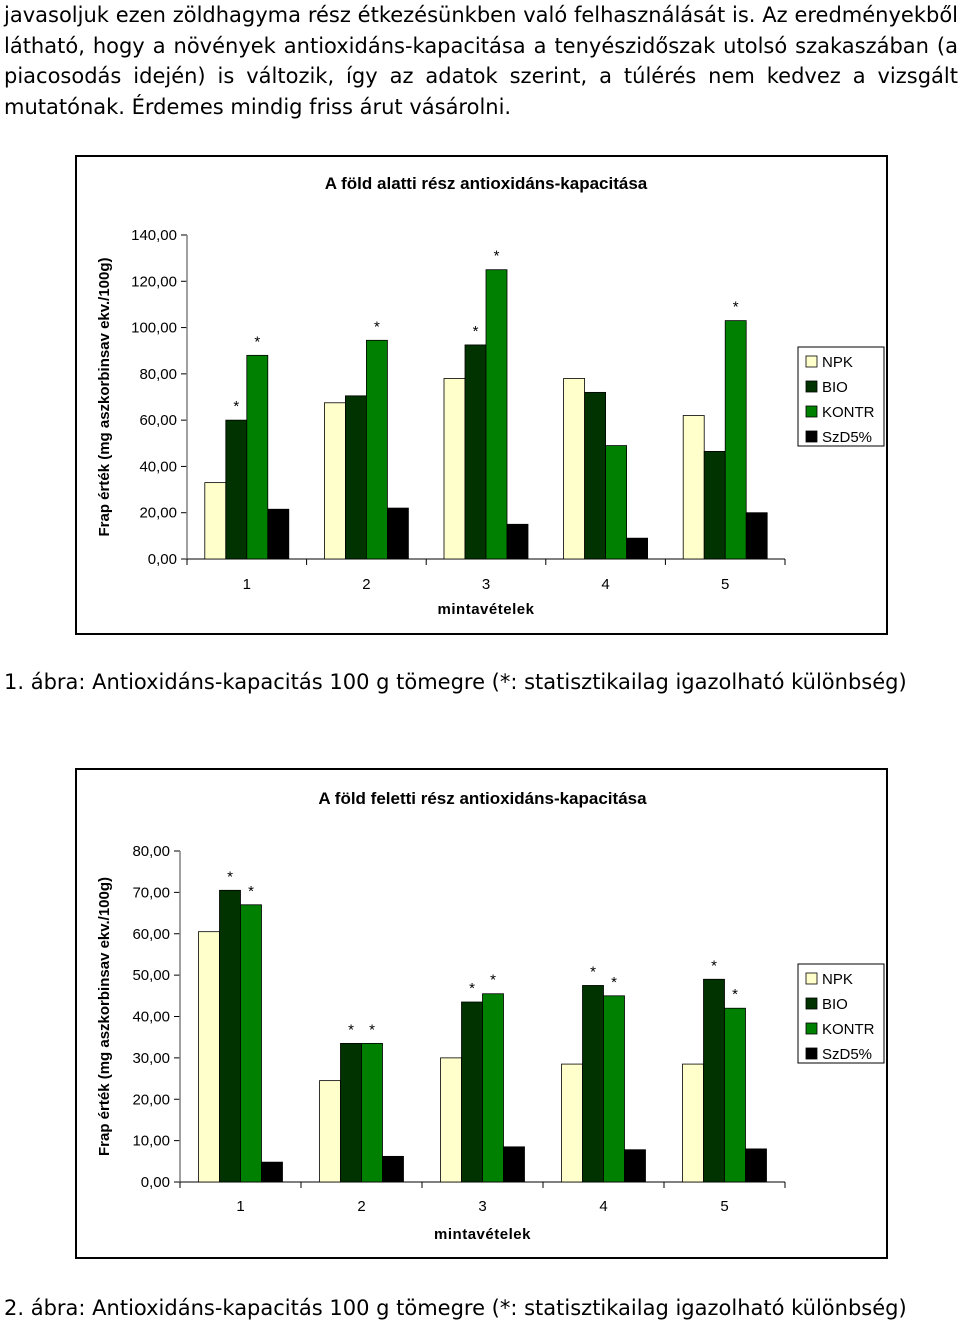  What do you see at coordinates (151, 892) in the screenshot?
I see `y-tick-label: 70,00` at bounding box center [151, 892].